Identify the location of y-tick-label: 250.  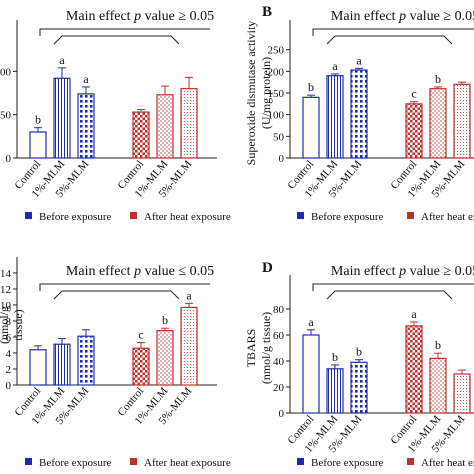
(276, 51).